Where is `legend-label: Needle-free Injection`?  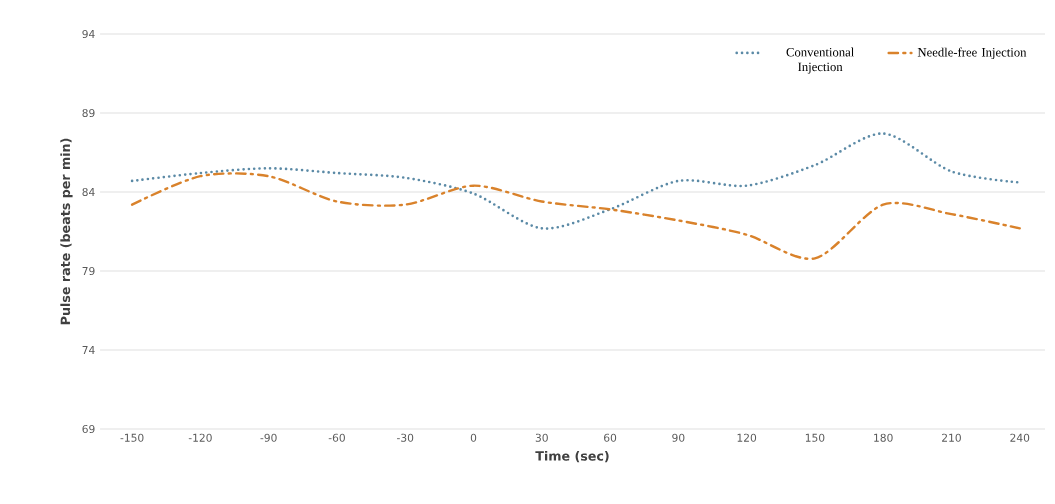 legend-label: Needle-free Injection is located at coordinates (972, 53).